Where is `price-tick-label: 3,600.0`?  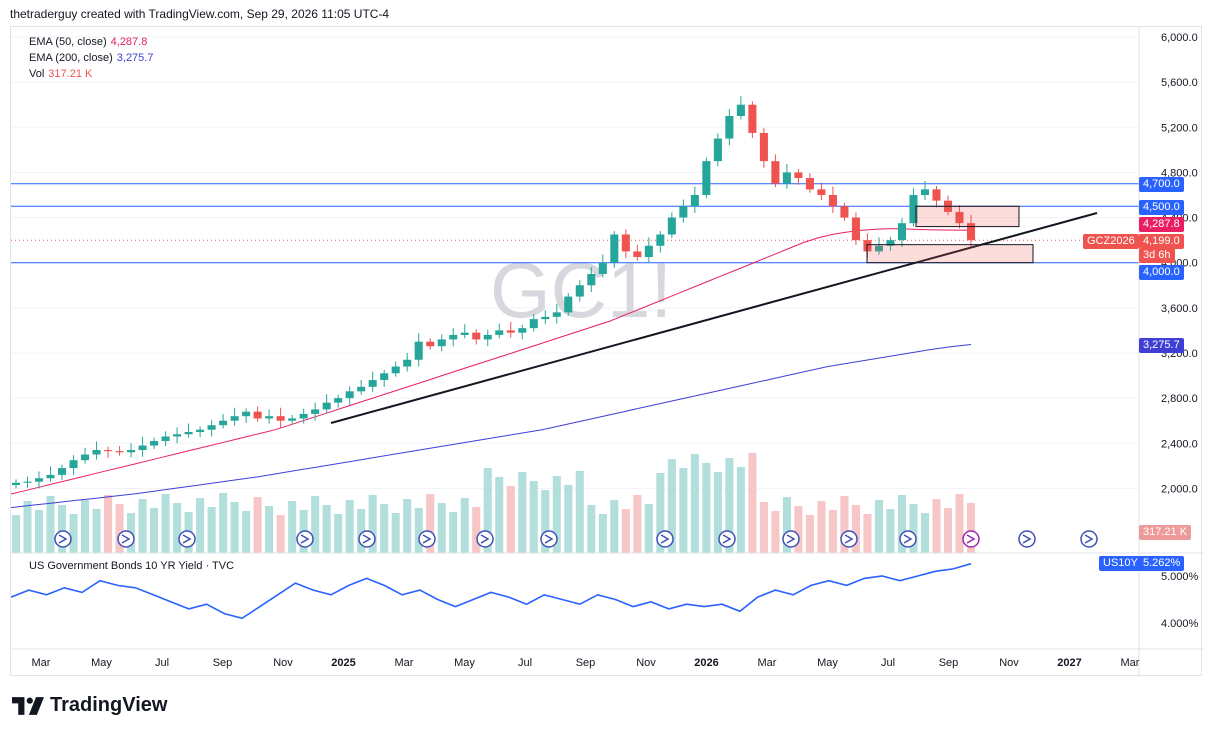 price-tick-label: 3,600.0 is located at coordinates (1179, 309).